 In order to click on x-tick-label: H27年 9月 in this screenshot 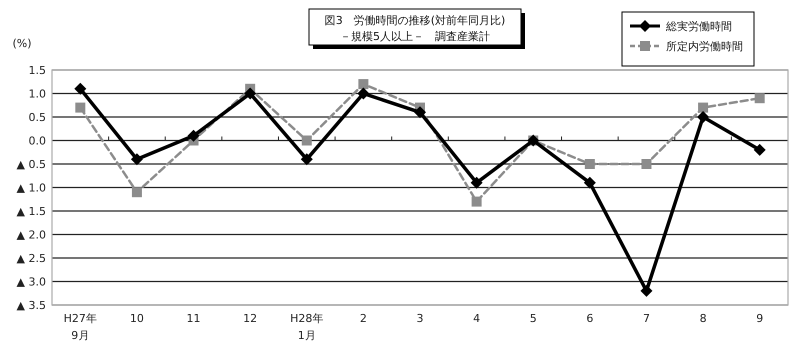, I will do `click(80, 327)`.